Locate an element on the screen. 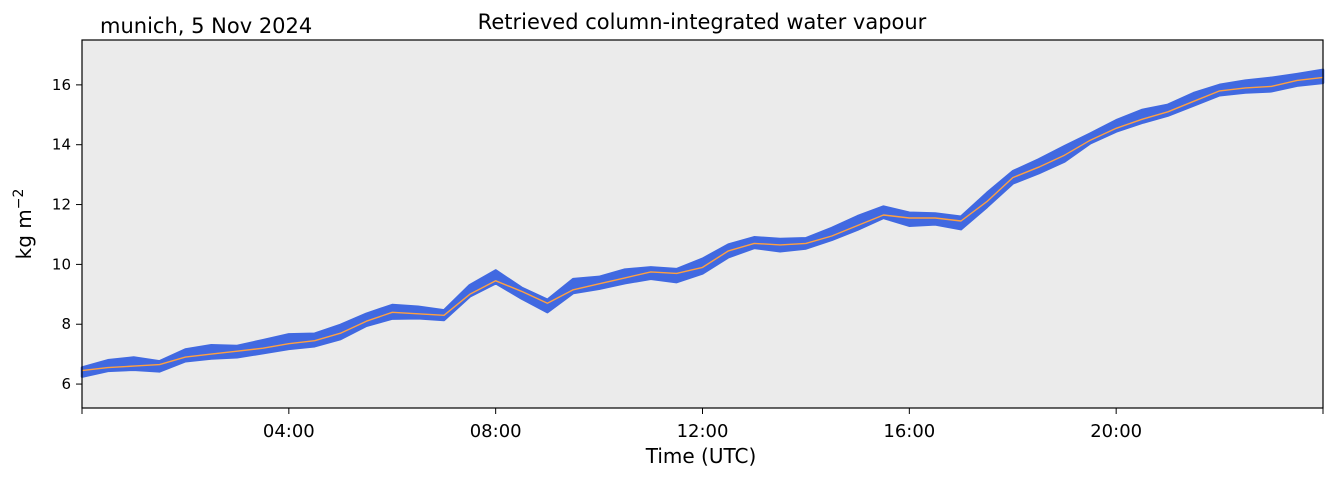  chart-title: Retrieved column-integrated water vapour is located at coordinates (702, 22).